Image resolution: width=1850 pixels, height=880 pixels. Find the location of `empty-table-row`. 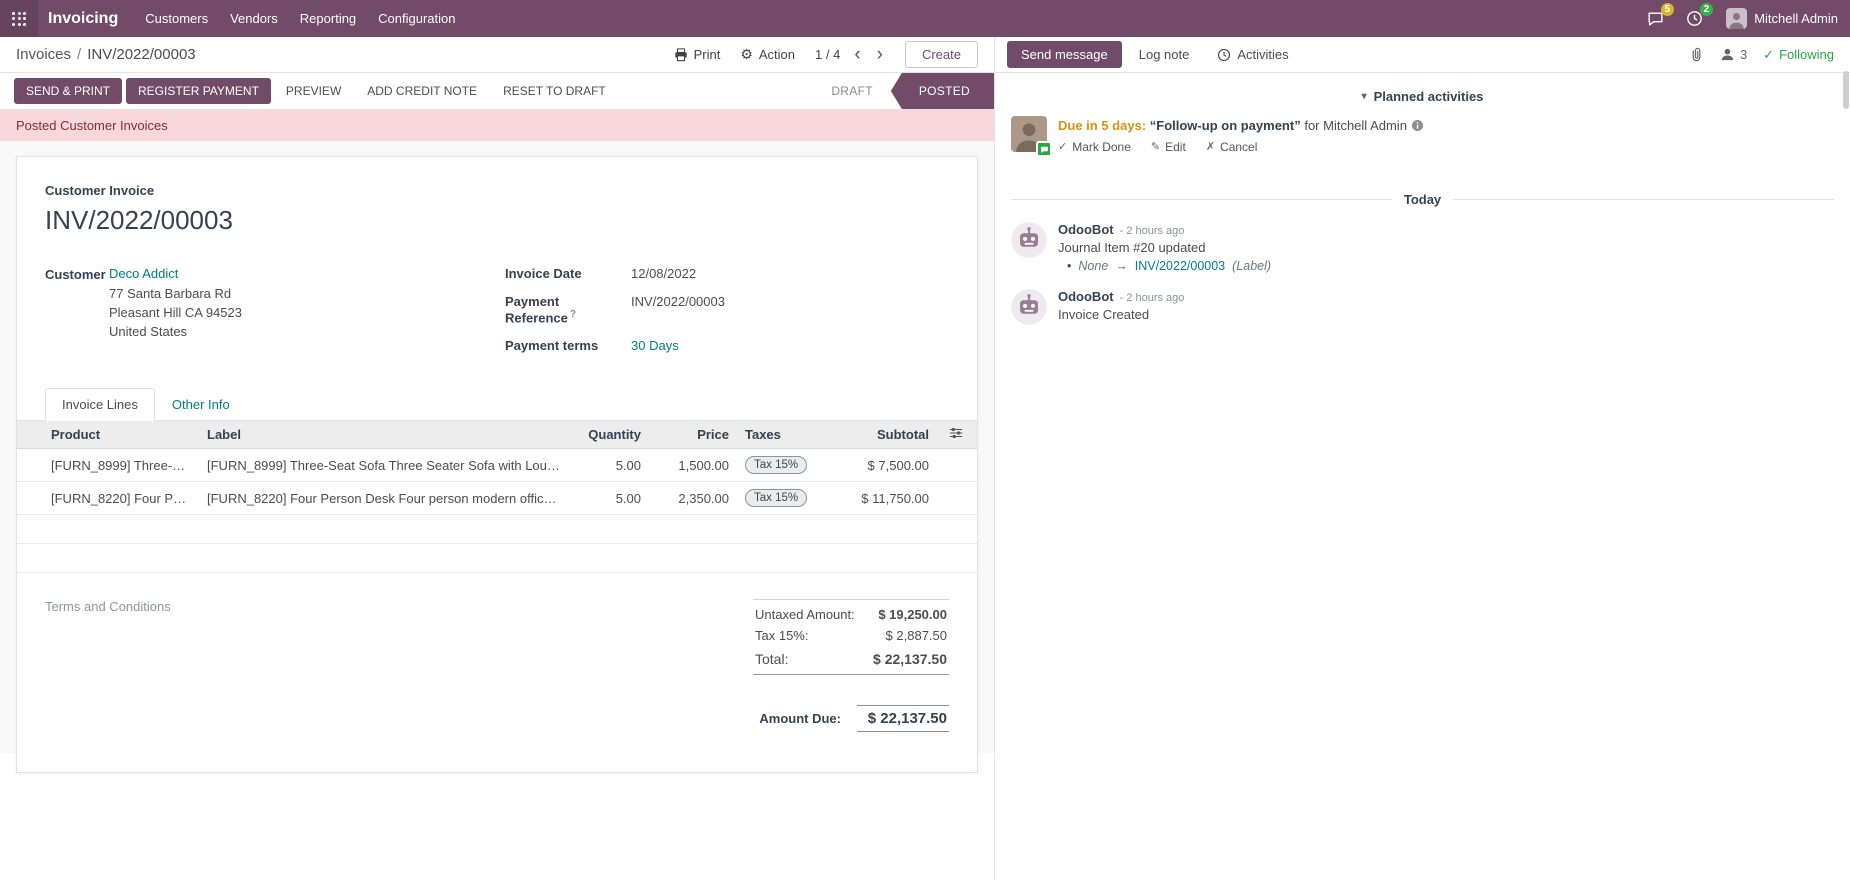

empty-table-row is located at coordinates (497, 558).